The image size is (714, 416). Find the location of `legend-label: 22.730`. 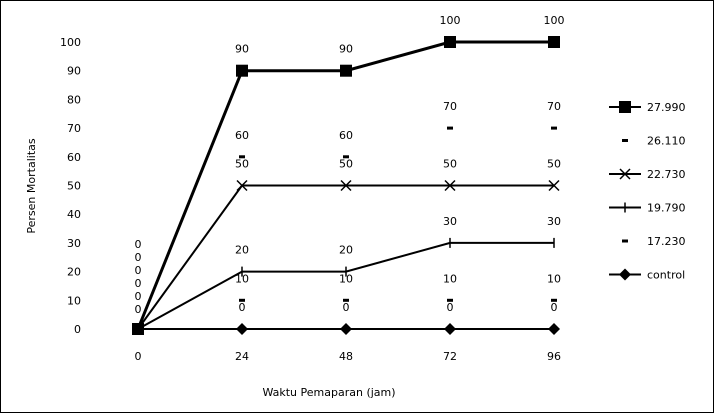

legend-label: 22.730 is located at coordinates (666, 174).